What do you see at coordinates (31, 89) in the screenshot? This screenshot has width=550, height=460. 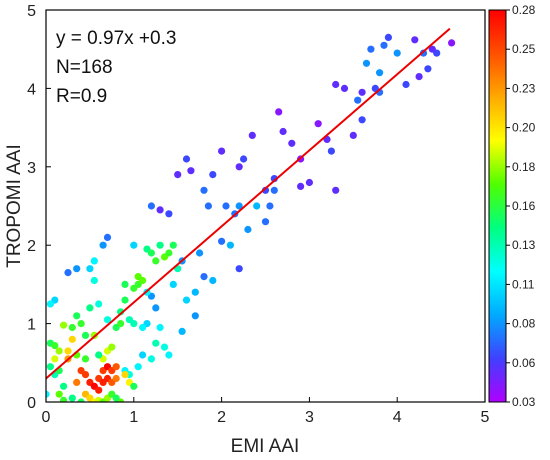 I see `y-tick-label: 4` at bounding box center [31, 89].